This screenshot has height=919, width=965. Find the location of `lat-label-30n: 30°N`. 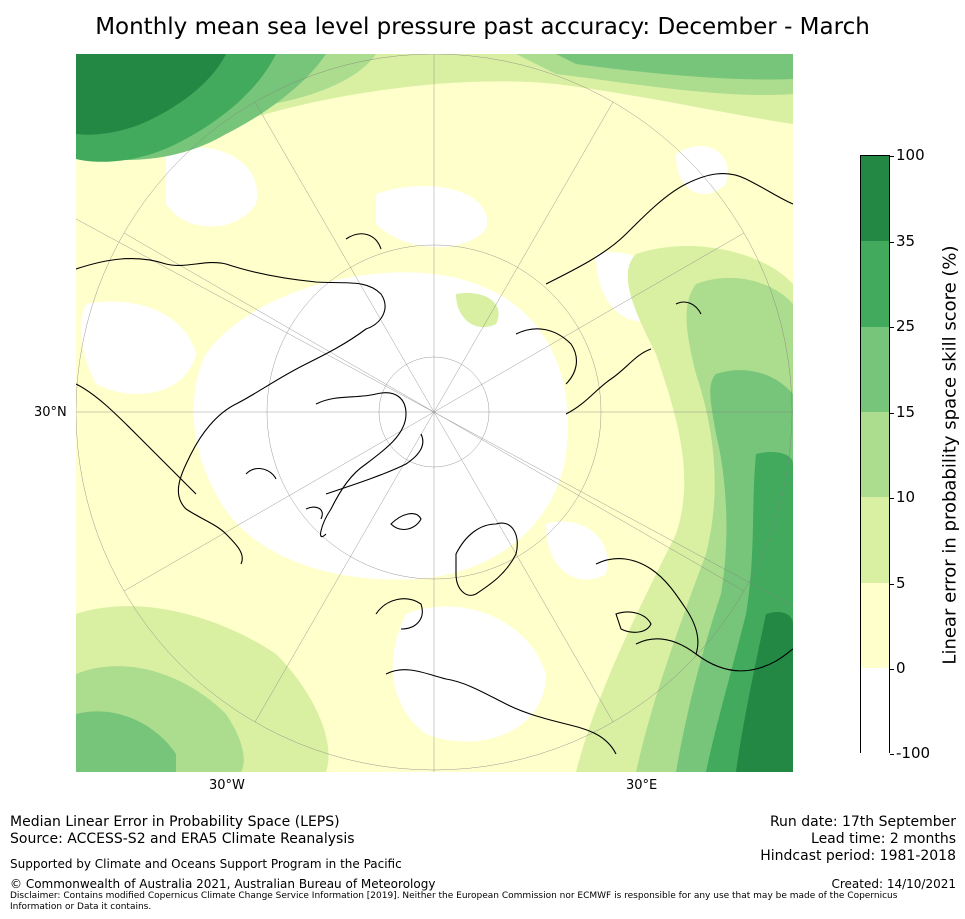

lat-label-30n: 30°N is located at coordinates (50, 412).